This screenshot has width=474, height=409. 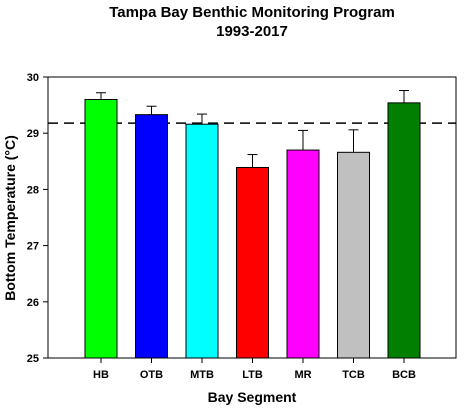 I want to click on chart-subtitle: 1993-2017, so click(x=252, y=31).